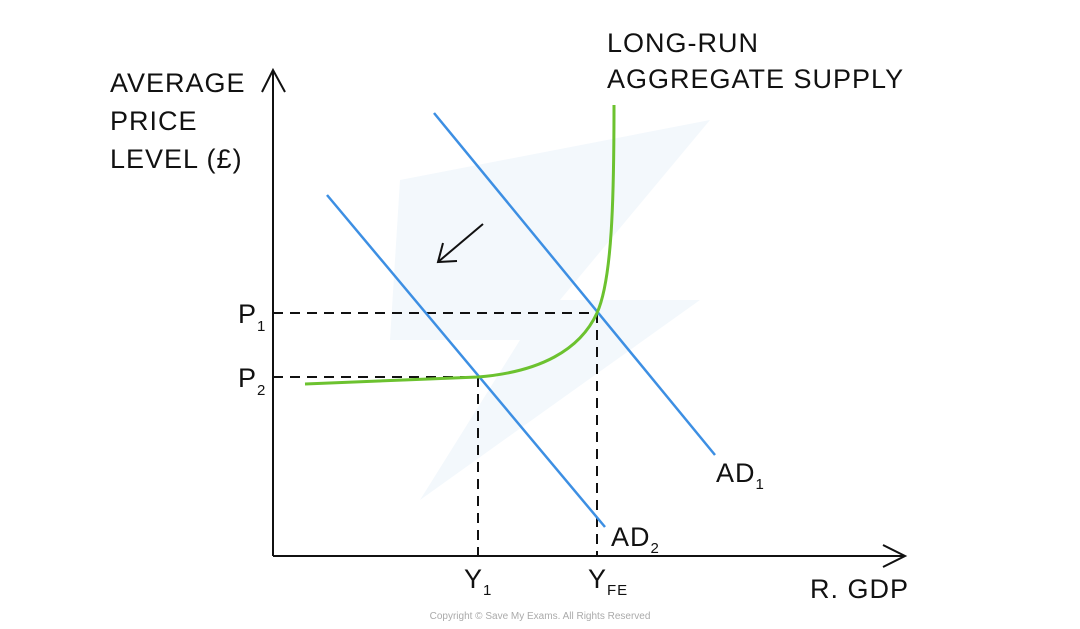 Image resolution: width=1080 pixels, height=629 pixels. I want to click on ad2-line, so click(466, 361).